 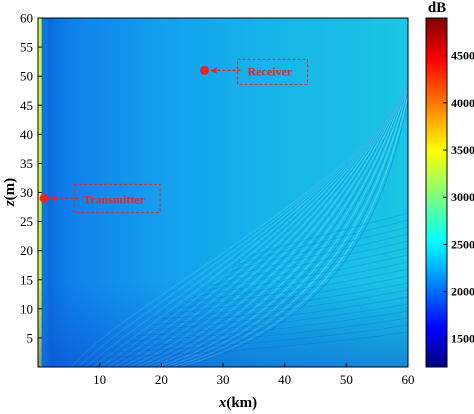 I want to click on receiver-arrowhead, so click(x=213, y=70).